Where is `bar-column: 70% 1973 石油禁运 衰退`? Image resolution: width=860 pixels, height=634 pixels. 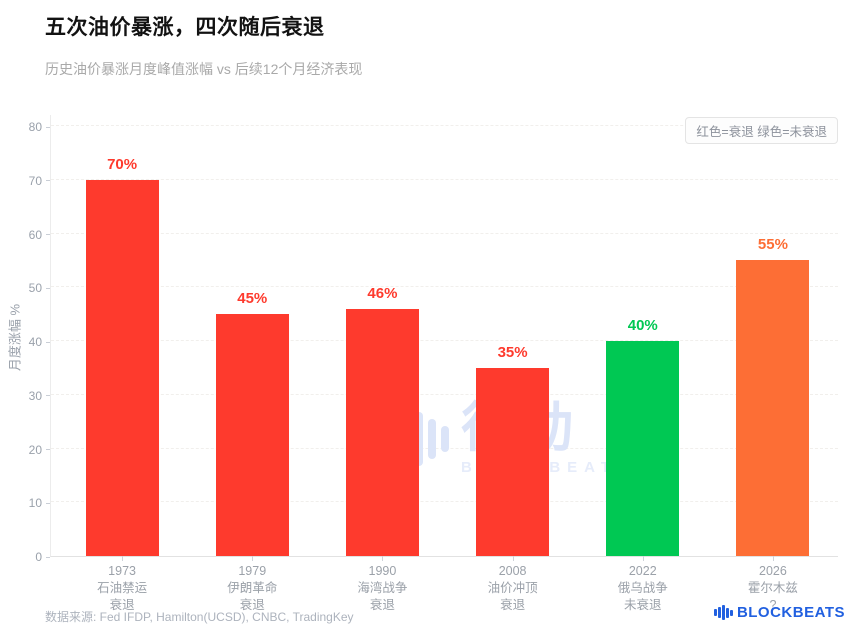 bar-column: 70% 1973 石油禁运 衰退 is located at coordinates (122, 363).